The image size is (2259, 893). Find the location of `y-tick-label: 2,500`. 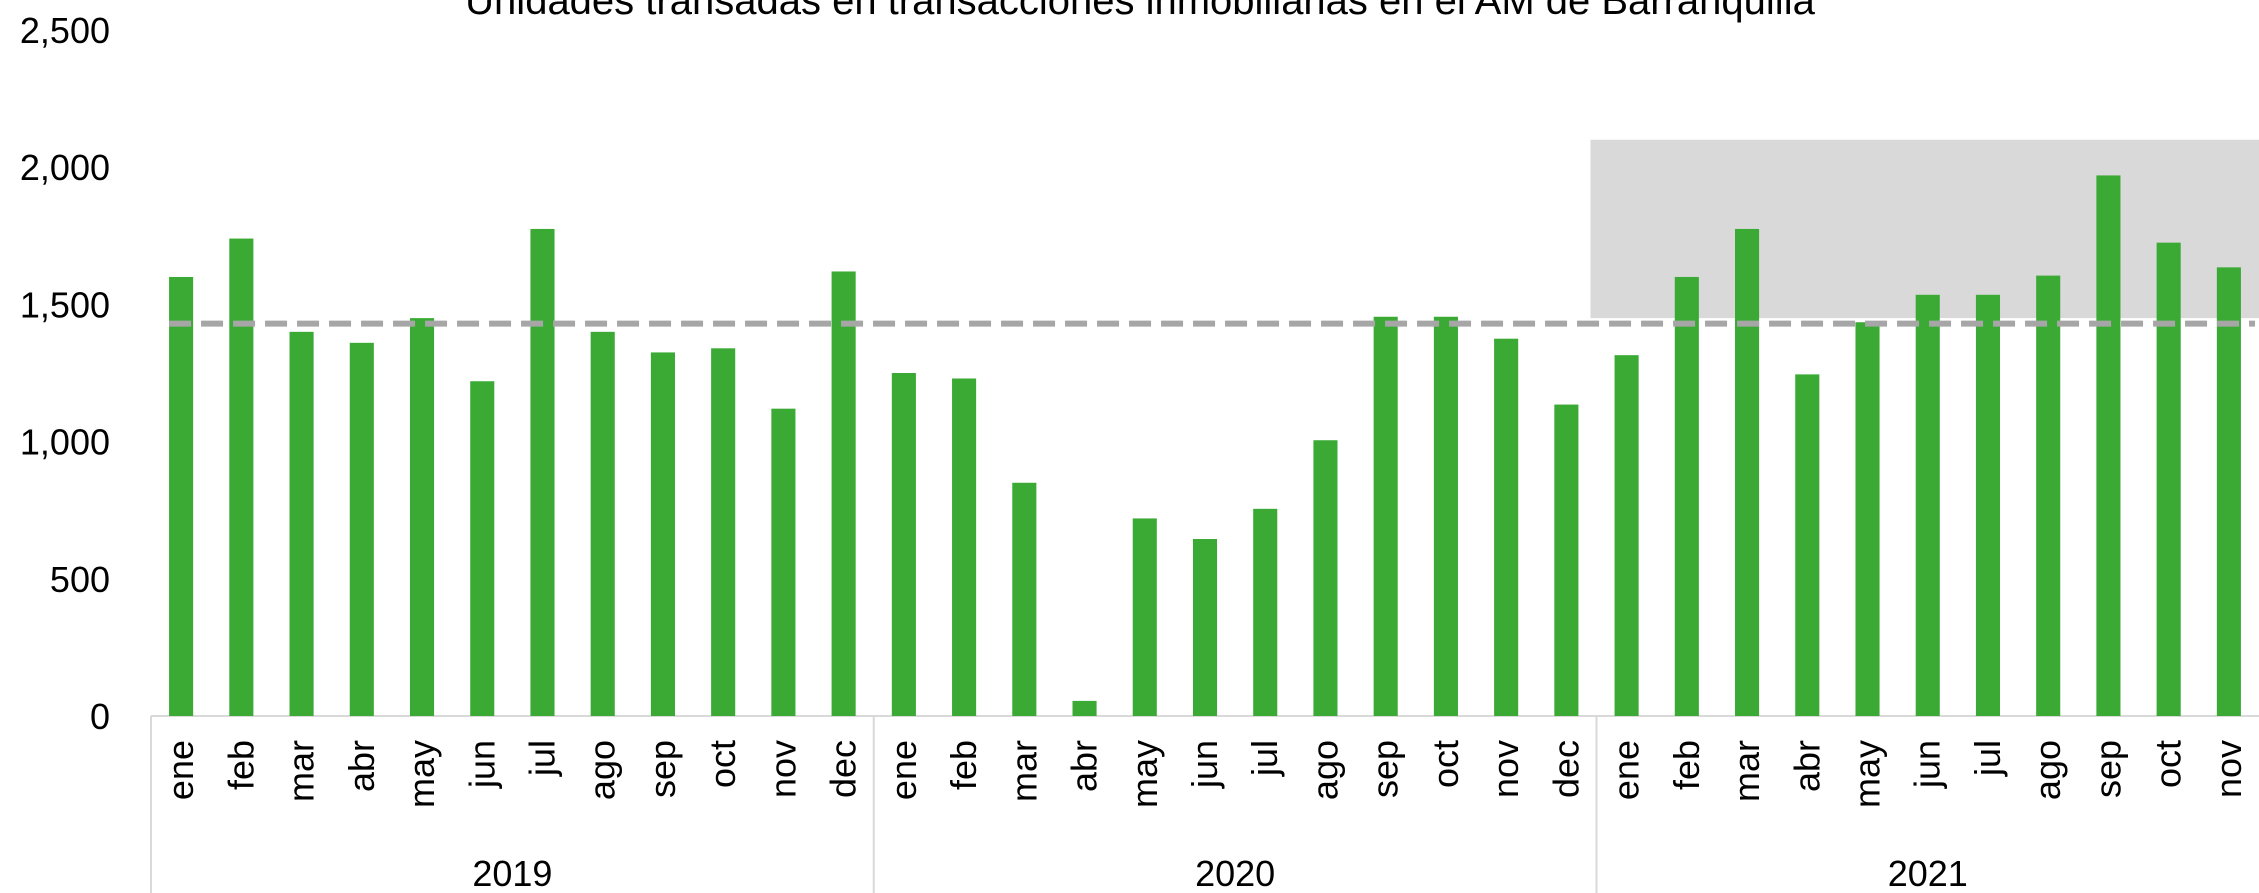

y-tick-label: 2,500 is located at coordinates (65, 30).